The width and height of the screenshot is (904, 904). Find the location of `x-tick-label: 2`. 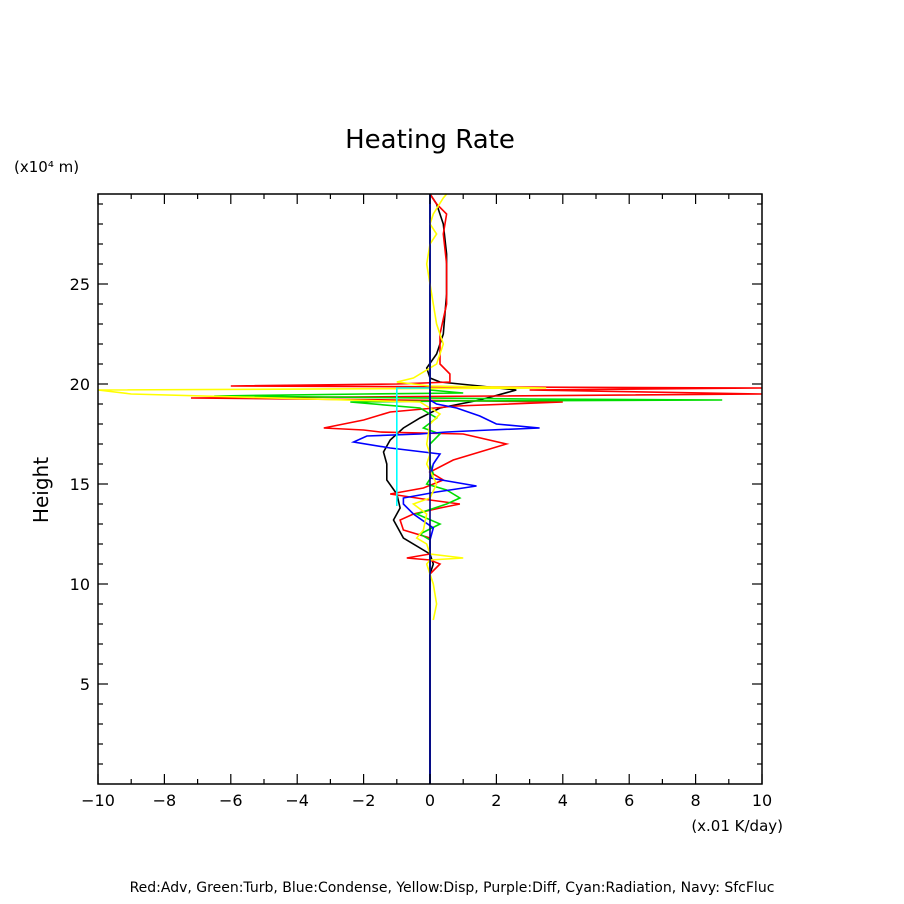

x-tick-label: 2 is located at coordinates (496, 800).